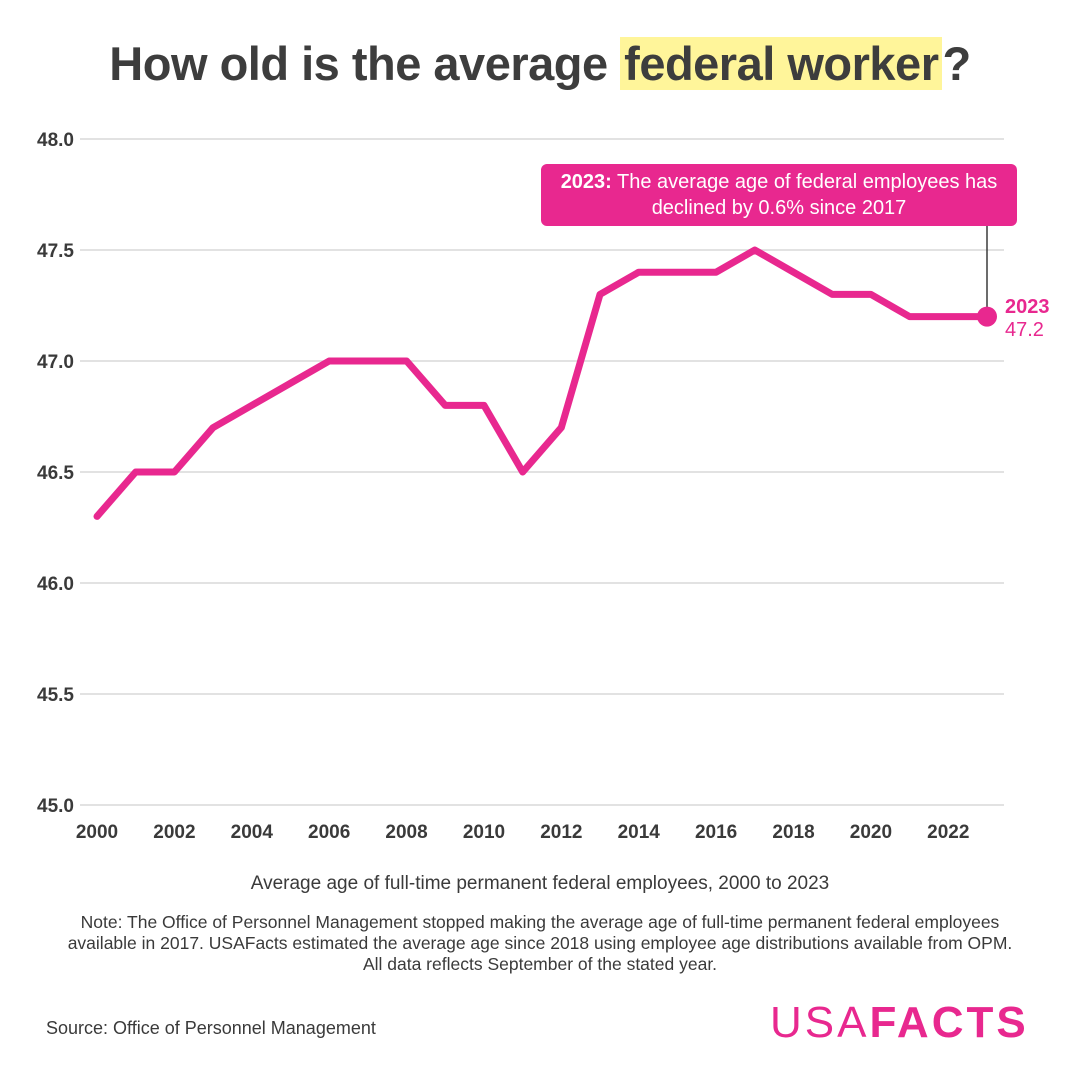 This screenshot has width=1080, height=1080. I want to click on x-tick-label: 2014, so click(639, 832).